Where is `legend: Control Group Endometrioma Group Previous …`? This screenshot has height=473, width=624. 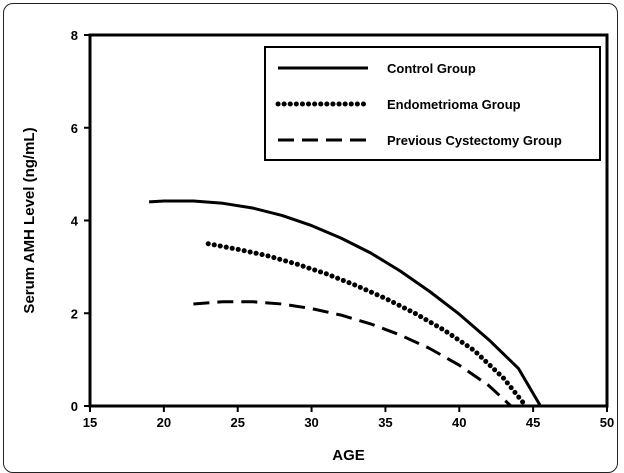 legend: Control Group Endometrioma Group Previous … is located at coordinates (432, 103).